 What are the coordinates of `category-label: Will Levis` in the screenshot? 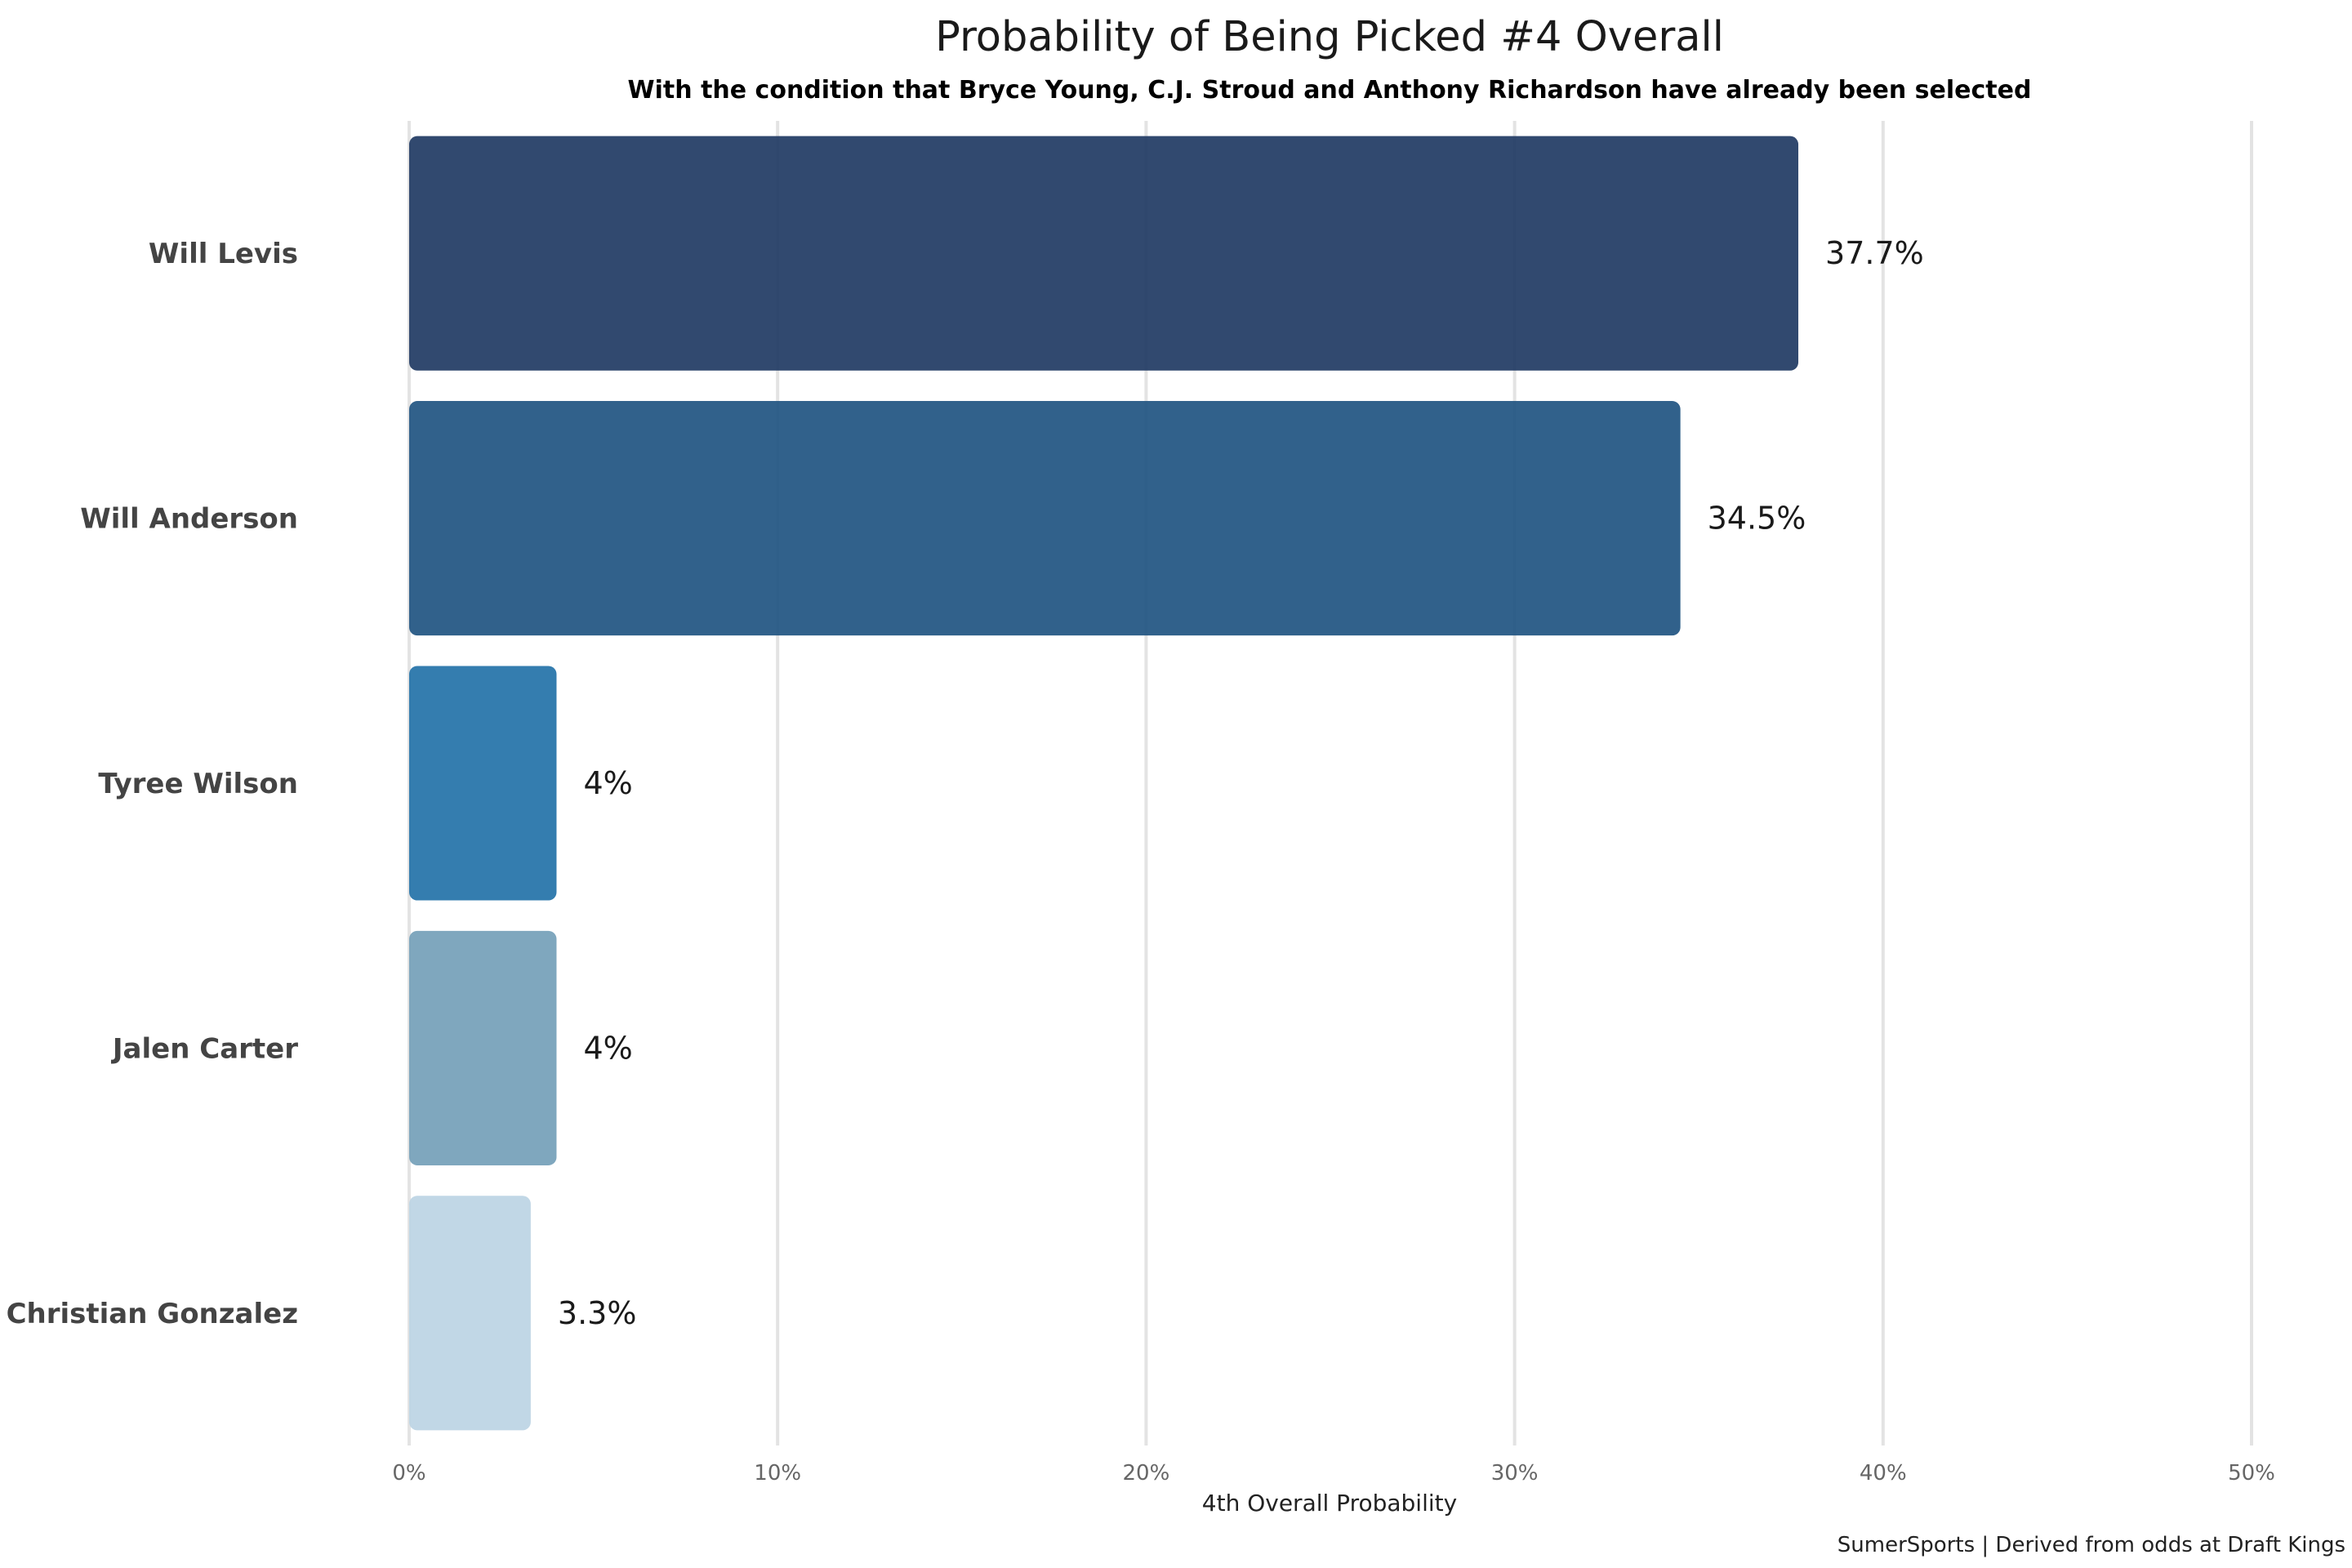 It's located at (223, 254).